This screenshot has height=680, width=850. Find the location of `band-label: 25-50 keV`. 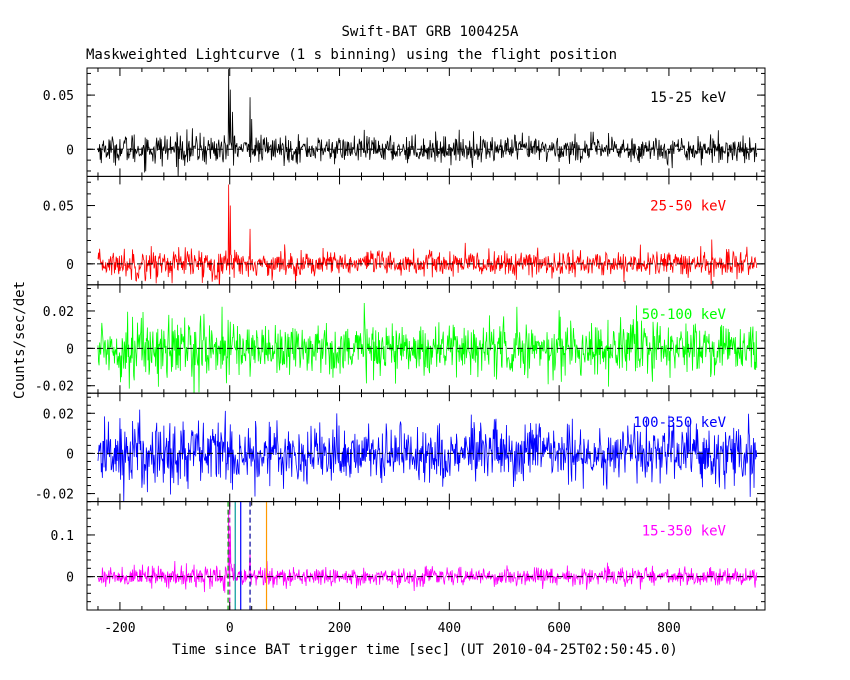

band-label: 25-50 keV is located at coordinates (688, 206).